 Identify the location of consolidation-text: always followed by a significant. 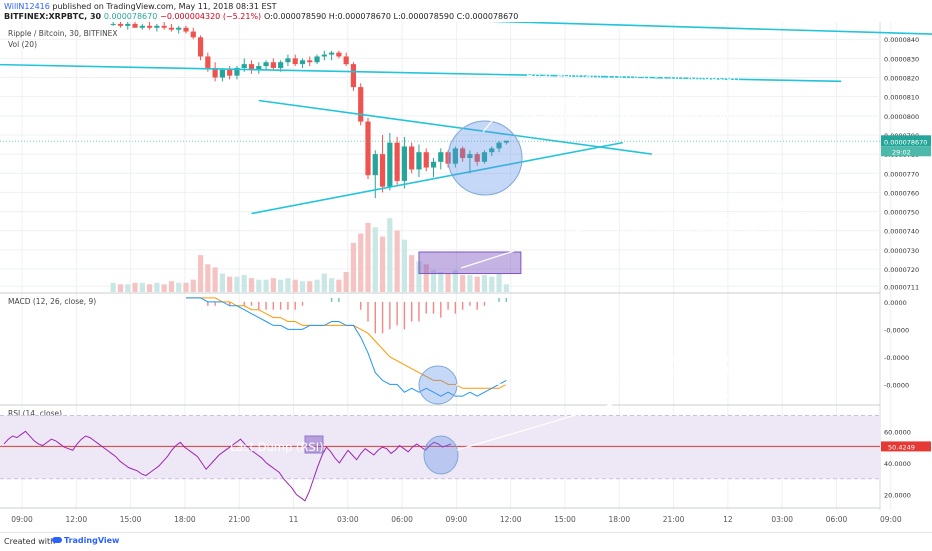
(713, 217).